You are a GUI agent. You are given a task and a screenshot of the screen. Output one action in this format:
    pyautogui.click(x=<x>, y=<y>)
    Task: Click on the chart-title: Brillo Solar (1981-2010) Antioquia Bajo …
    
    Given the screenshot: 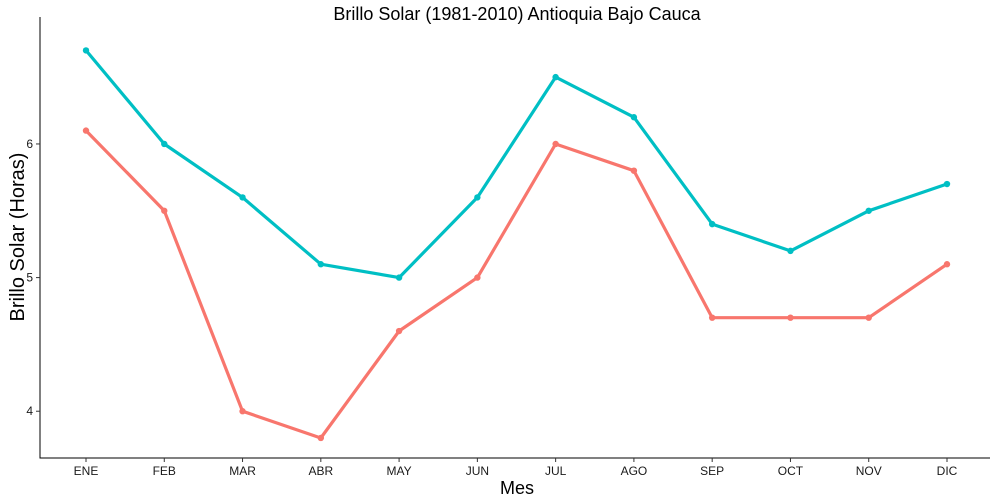 What is the action you would take?
    pyautogui.click(x=517, y=14)
    